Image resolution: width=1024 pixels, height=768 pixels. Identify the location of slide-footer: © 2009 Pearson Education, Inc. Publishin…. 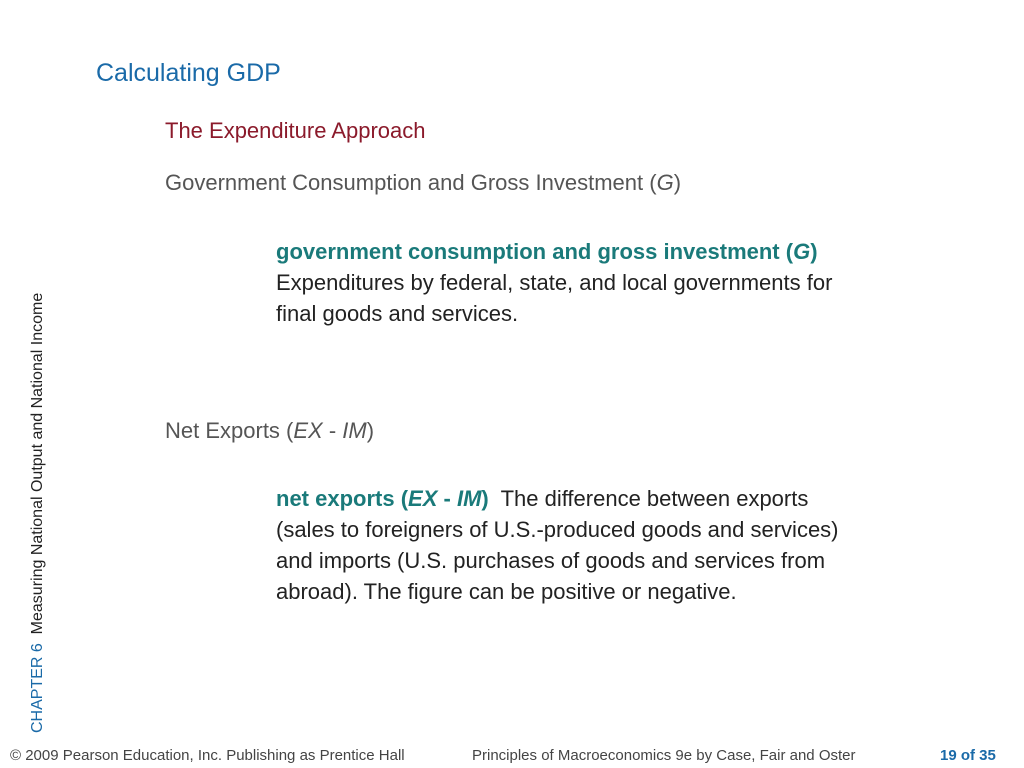
(512, 756).